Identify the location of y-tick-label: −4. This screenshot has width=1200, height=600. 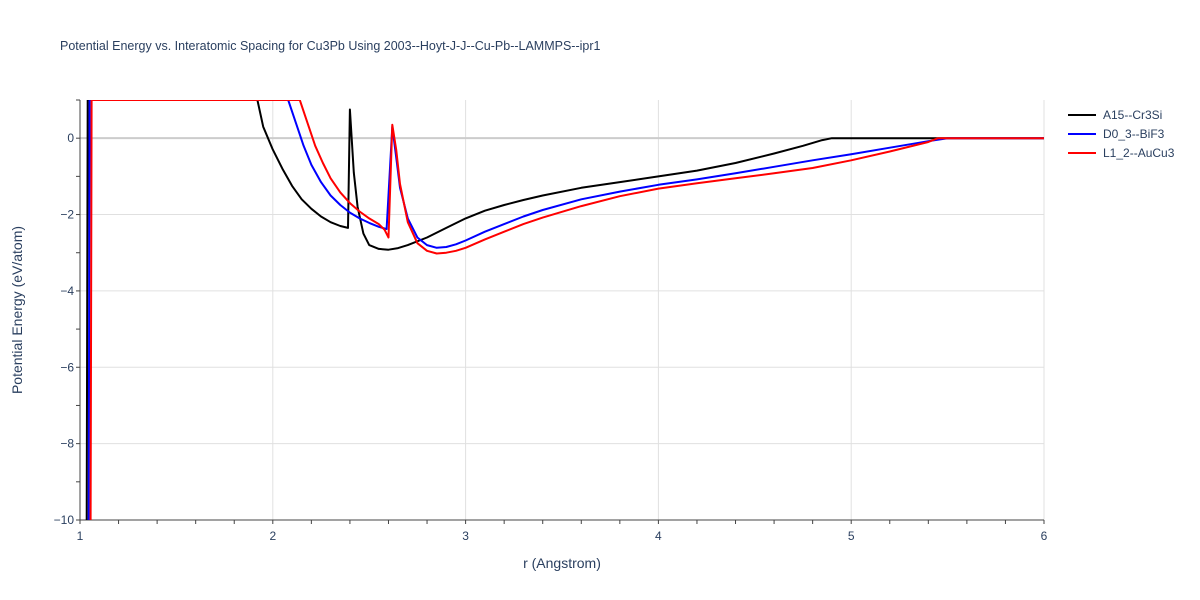
(67, 291).